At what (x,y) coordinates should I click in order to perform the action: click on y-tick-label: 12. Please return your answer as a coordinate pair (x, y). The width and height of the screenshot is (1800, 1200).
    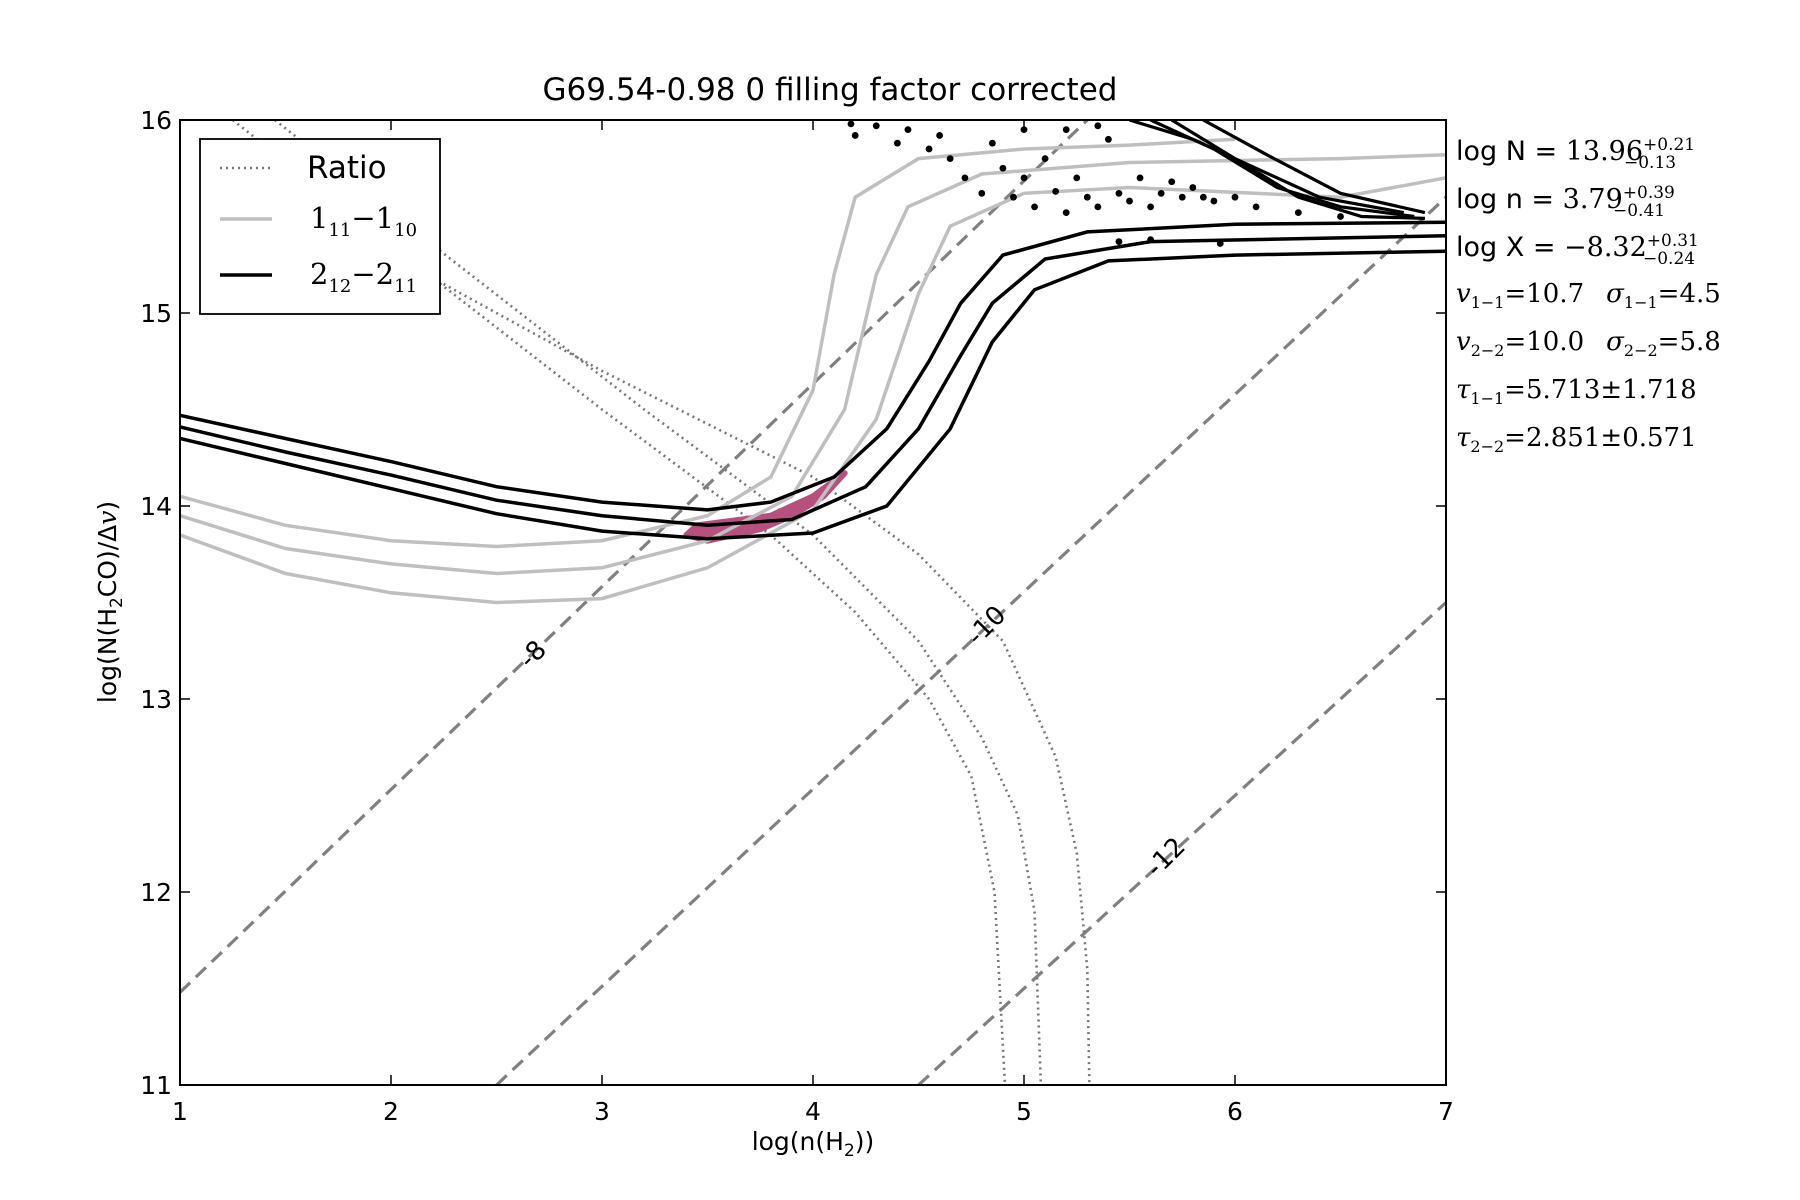
    Looking at the image, I should click on (156, 892).